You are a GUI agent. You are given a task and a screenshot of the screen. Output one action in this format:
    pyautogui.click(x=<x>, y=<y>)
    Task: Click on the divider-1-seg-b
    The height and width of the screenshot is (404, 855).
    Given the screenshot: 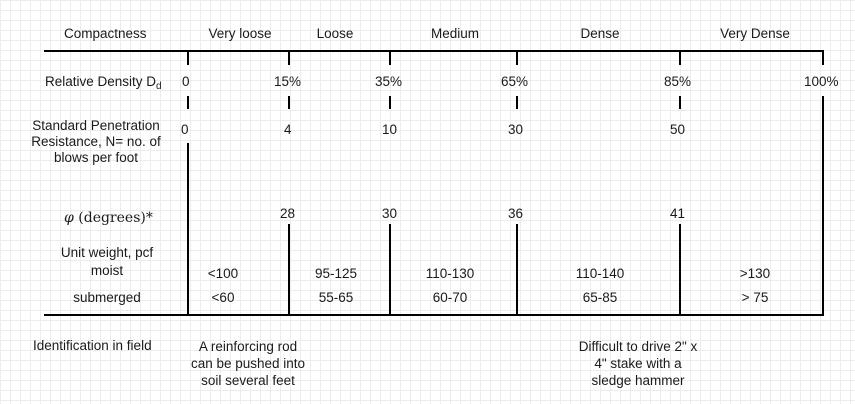 What is the action you would take?
    pyautogui.click(x=289, y=102)
    